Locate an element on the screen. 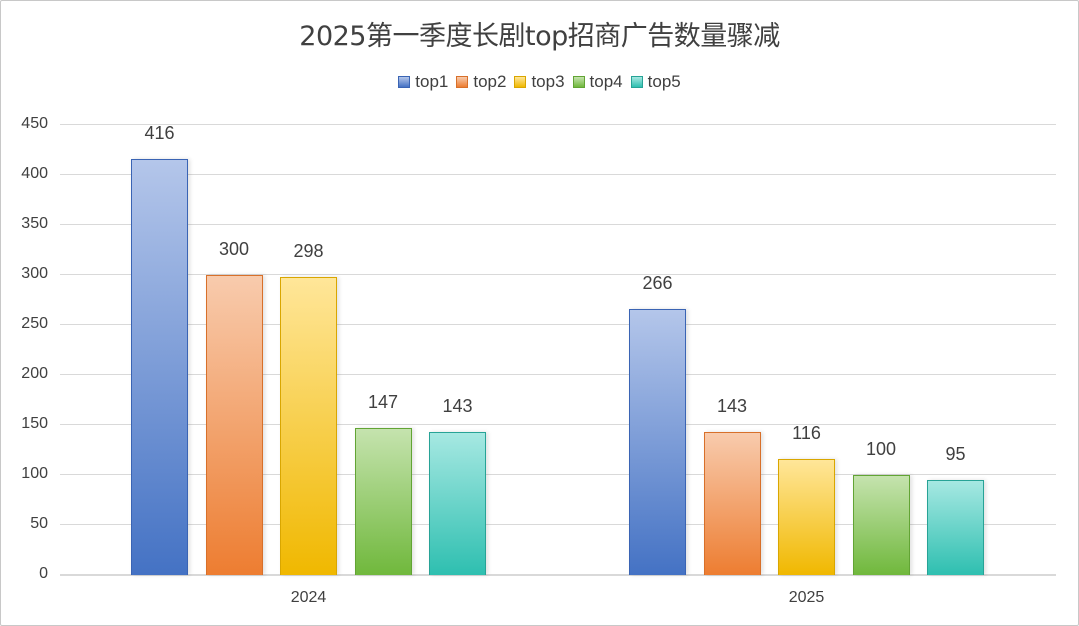 This screenshot has height=626, width=1079. y-tick-label: 200 is located at coordinates (34, 373).